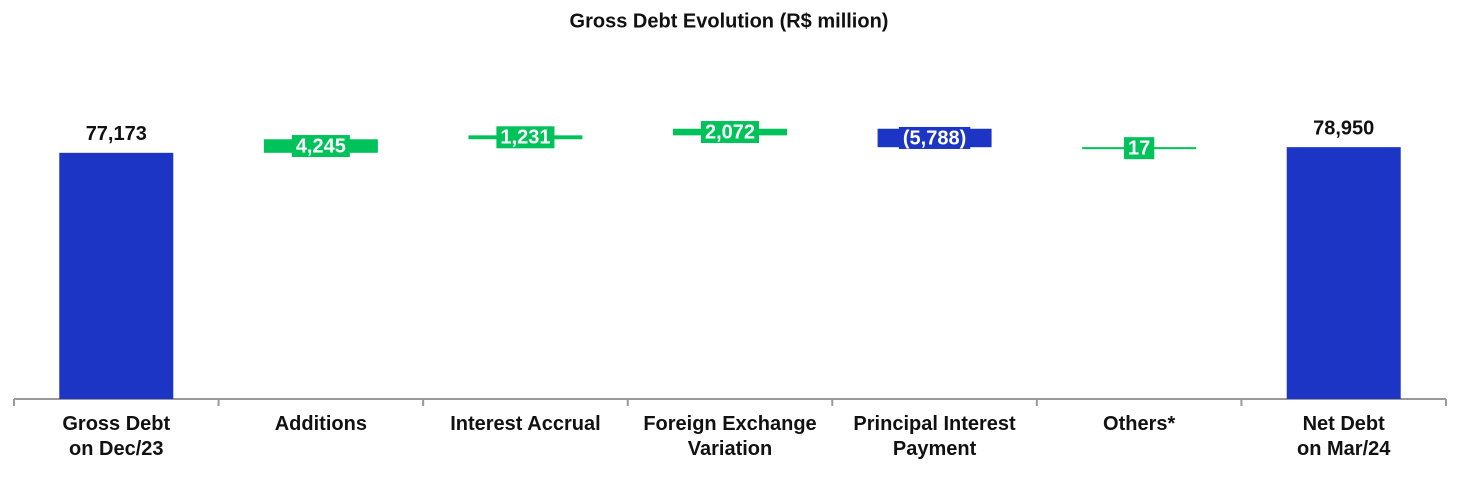 The width and height of the screenshot is (1459, 477). Describe the element at coordinates (1139, 424) in the screenshot. I see `x-tick-label: Others*` at that location.